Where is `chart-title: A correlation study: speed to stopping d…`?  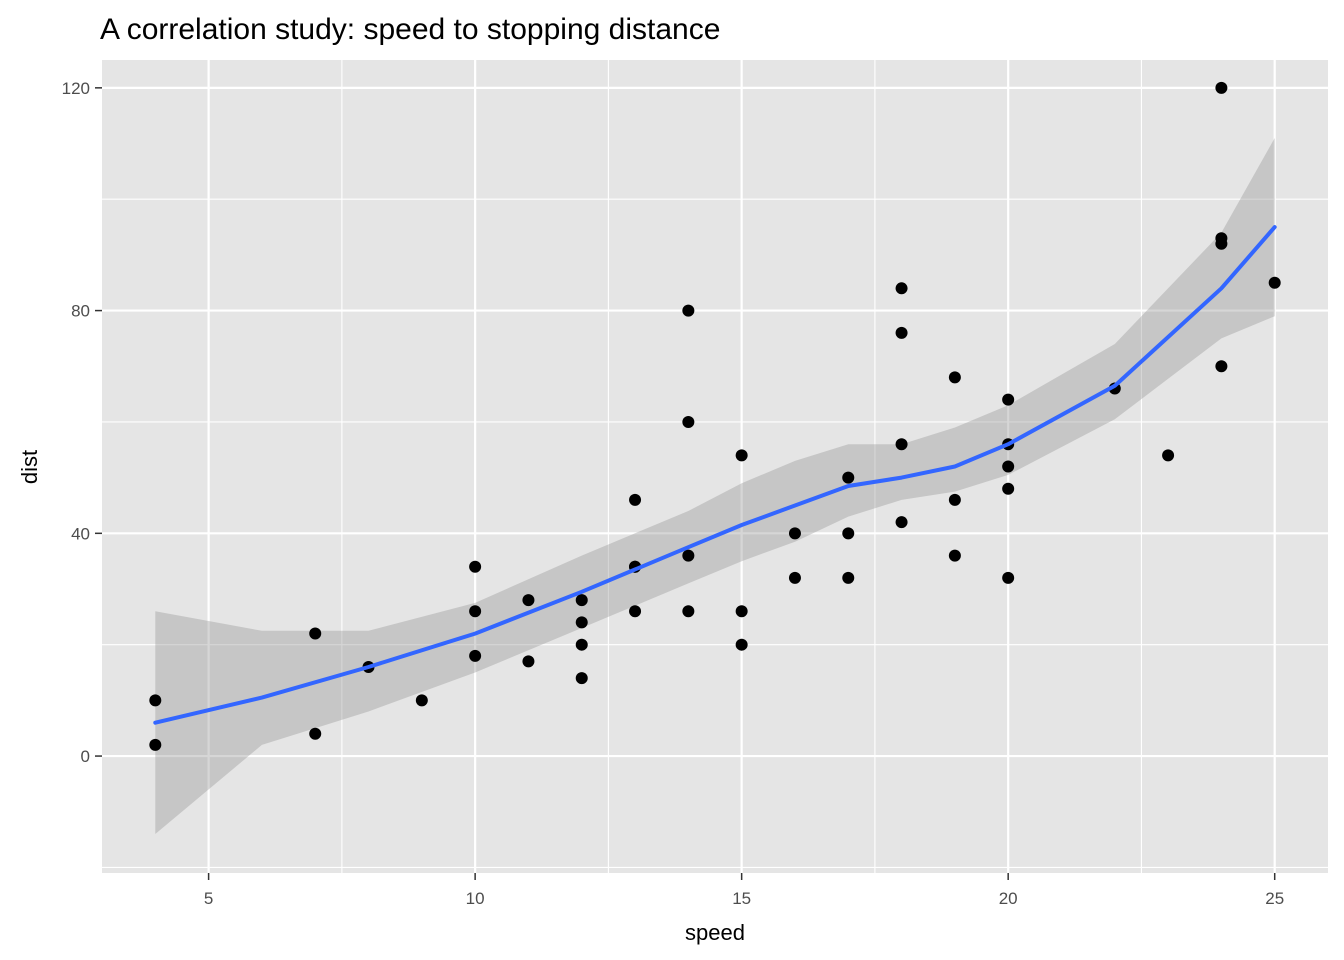 chart-title: A correlation study: speed to stopping d… is located at coordinates (410, 29).